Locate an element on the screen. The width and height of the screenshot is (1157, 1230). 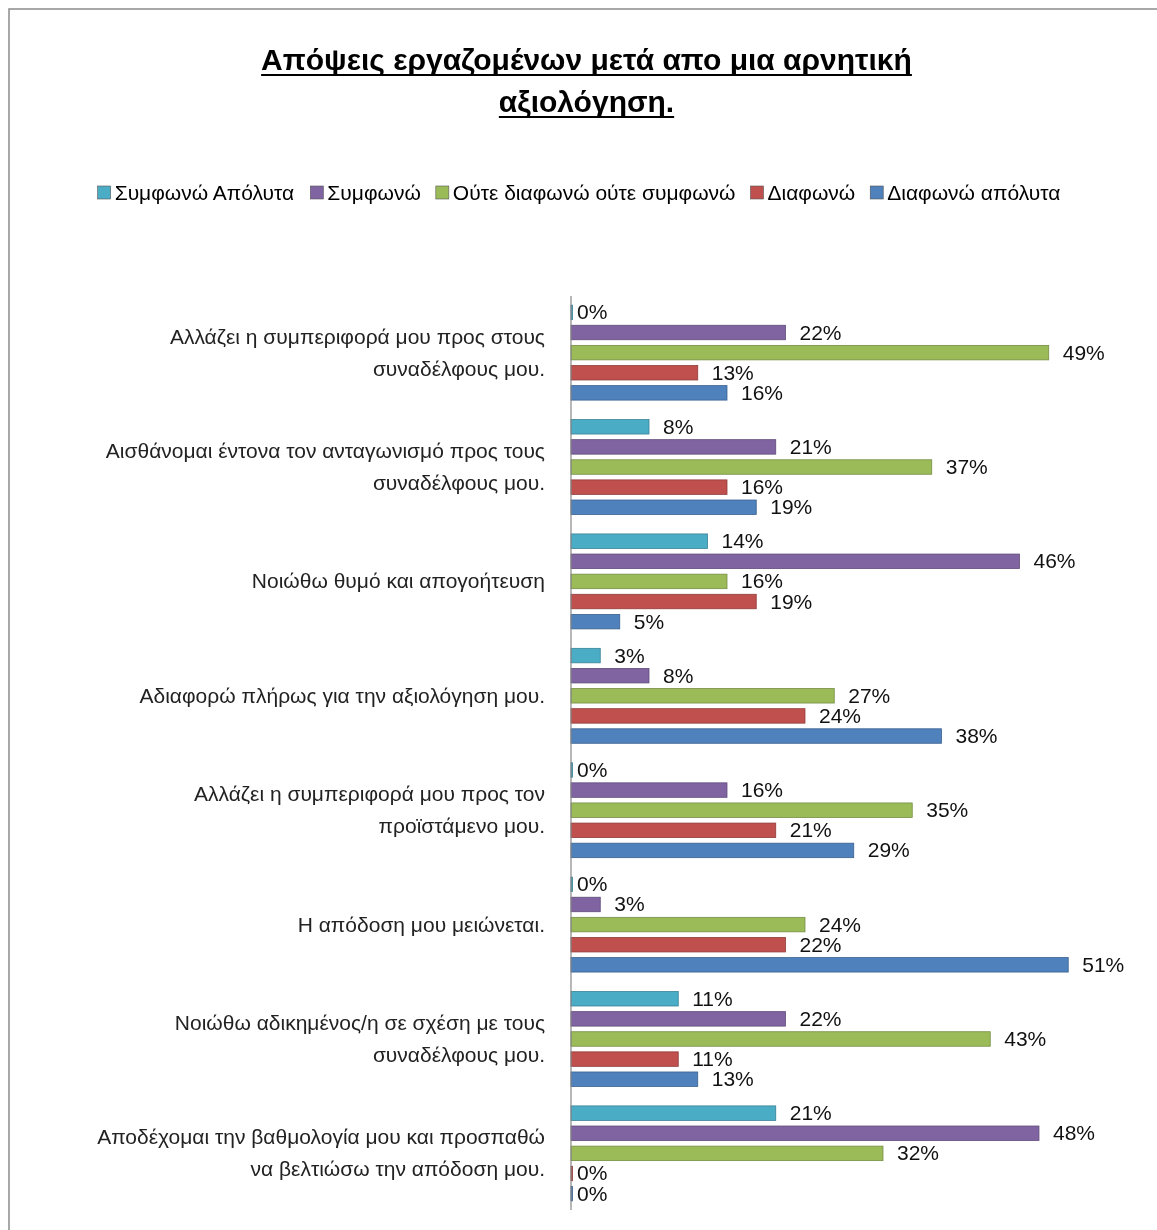
data-label: 49% is located at coordinates (1083, 352).